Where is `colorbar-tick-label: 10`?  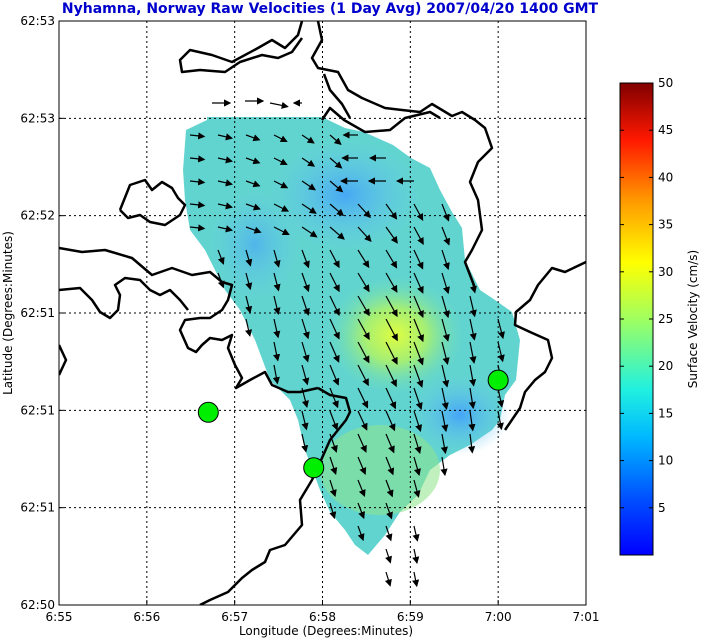
colorbar-tick-label: 10 is located at coordinates (665, 461).